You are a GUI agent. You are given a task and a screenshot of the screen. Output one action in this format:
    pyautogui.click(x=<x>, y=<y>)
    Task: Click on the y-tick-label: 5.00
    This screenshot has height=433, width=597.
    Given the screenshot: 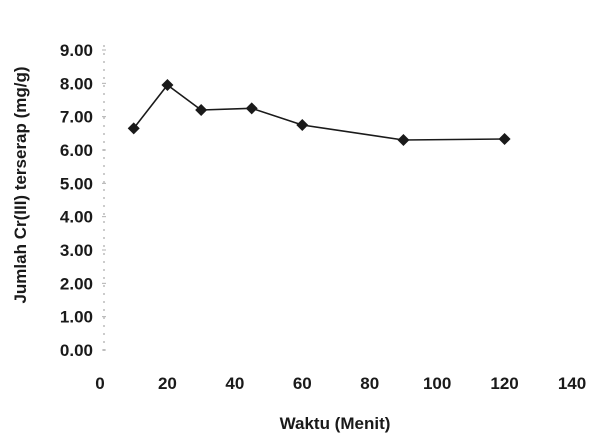 What is the action you would take?
    pyautogui.click(x=76, y=183)
    